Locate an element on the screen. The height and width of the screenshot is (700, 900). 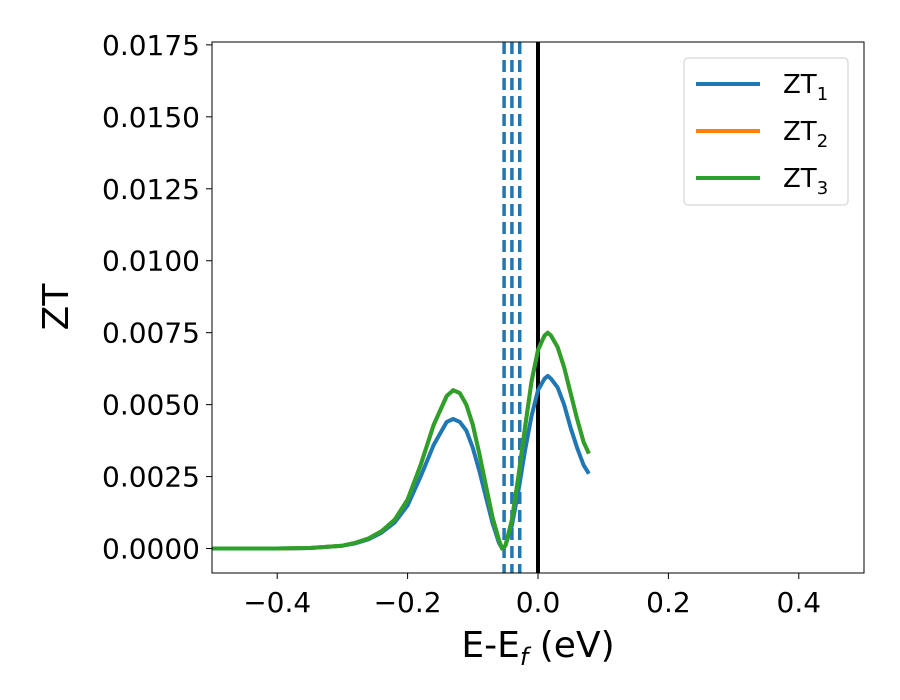
legend-label: ZT1 is located at coordinates (805, 87).